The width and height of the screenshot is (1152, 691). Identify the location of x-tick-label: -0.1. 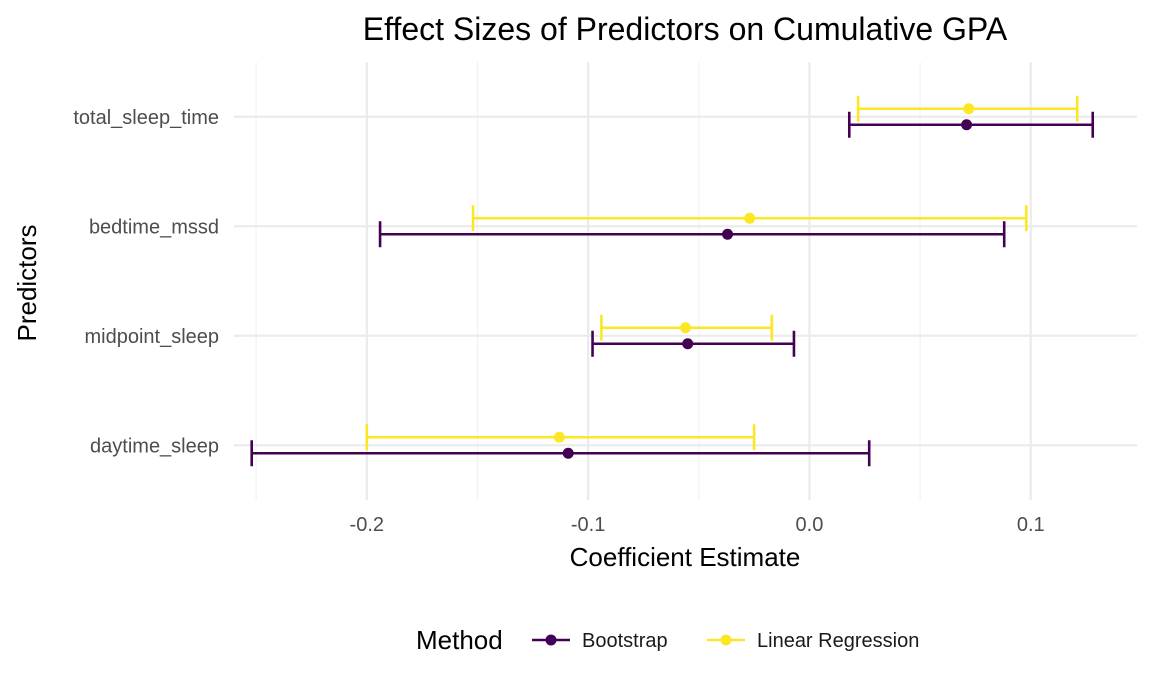
(588, 525).